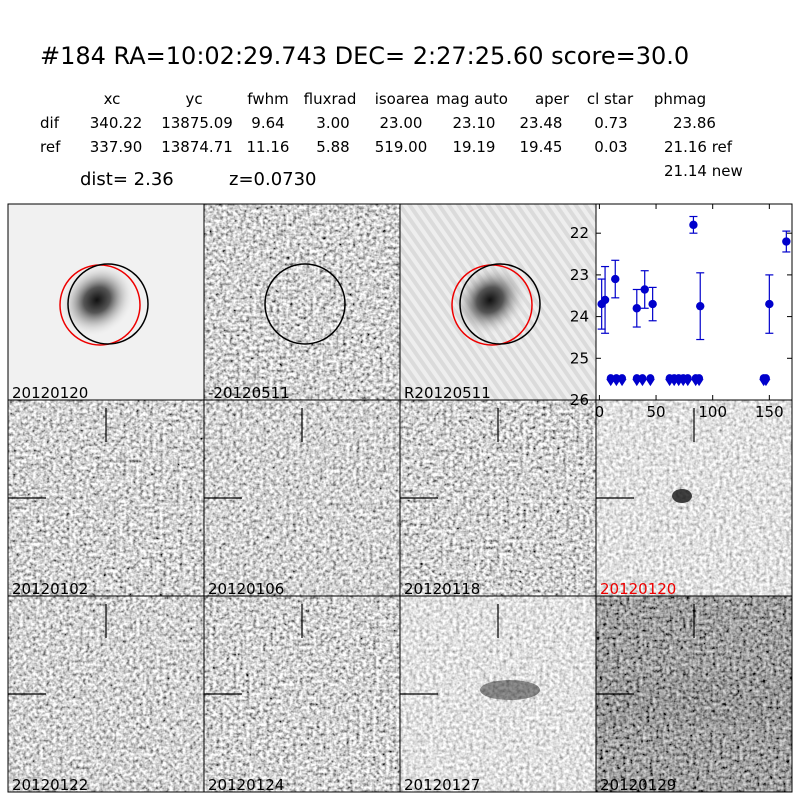 The image size is (800, 800). Describe the element at coordinates (116, 123) in the screenshot. I see `cell: 340.22` at that location.